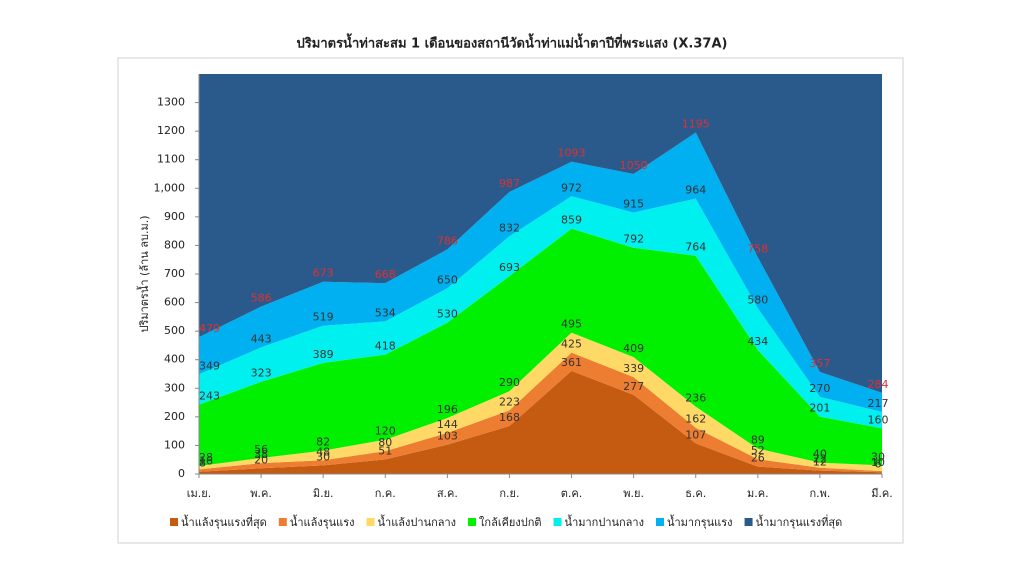  Describe the element at coordinates (261, 454) in the screenshot. I see `data-label: 38` at that location.